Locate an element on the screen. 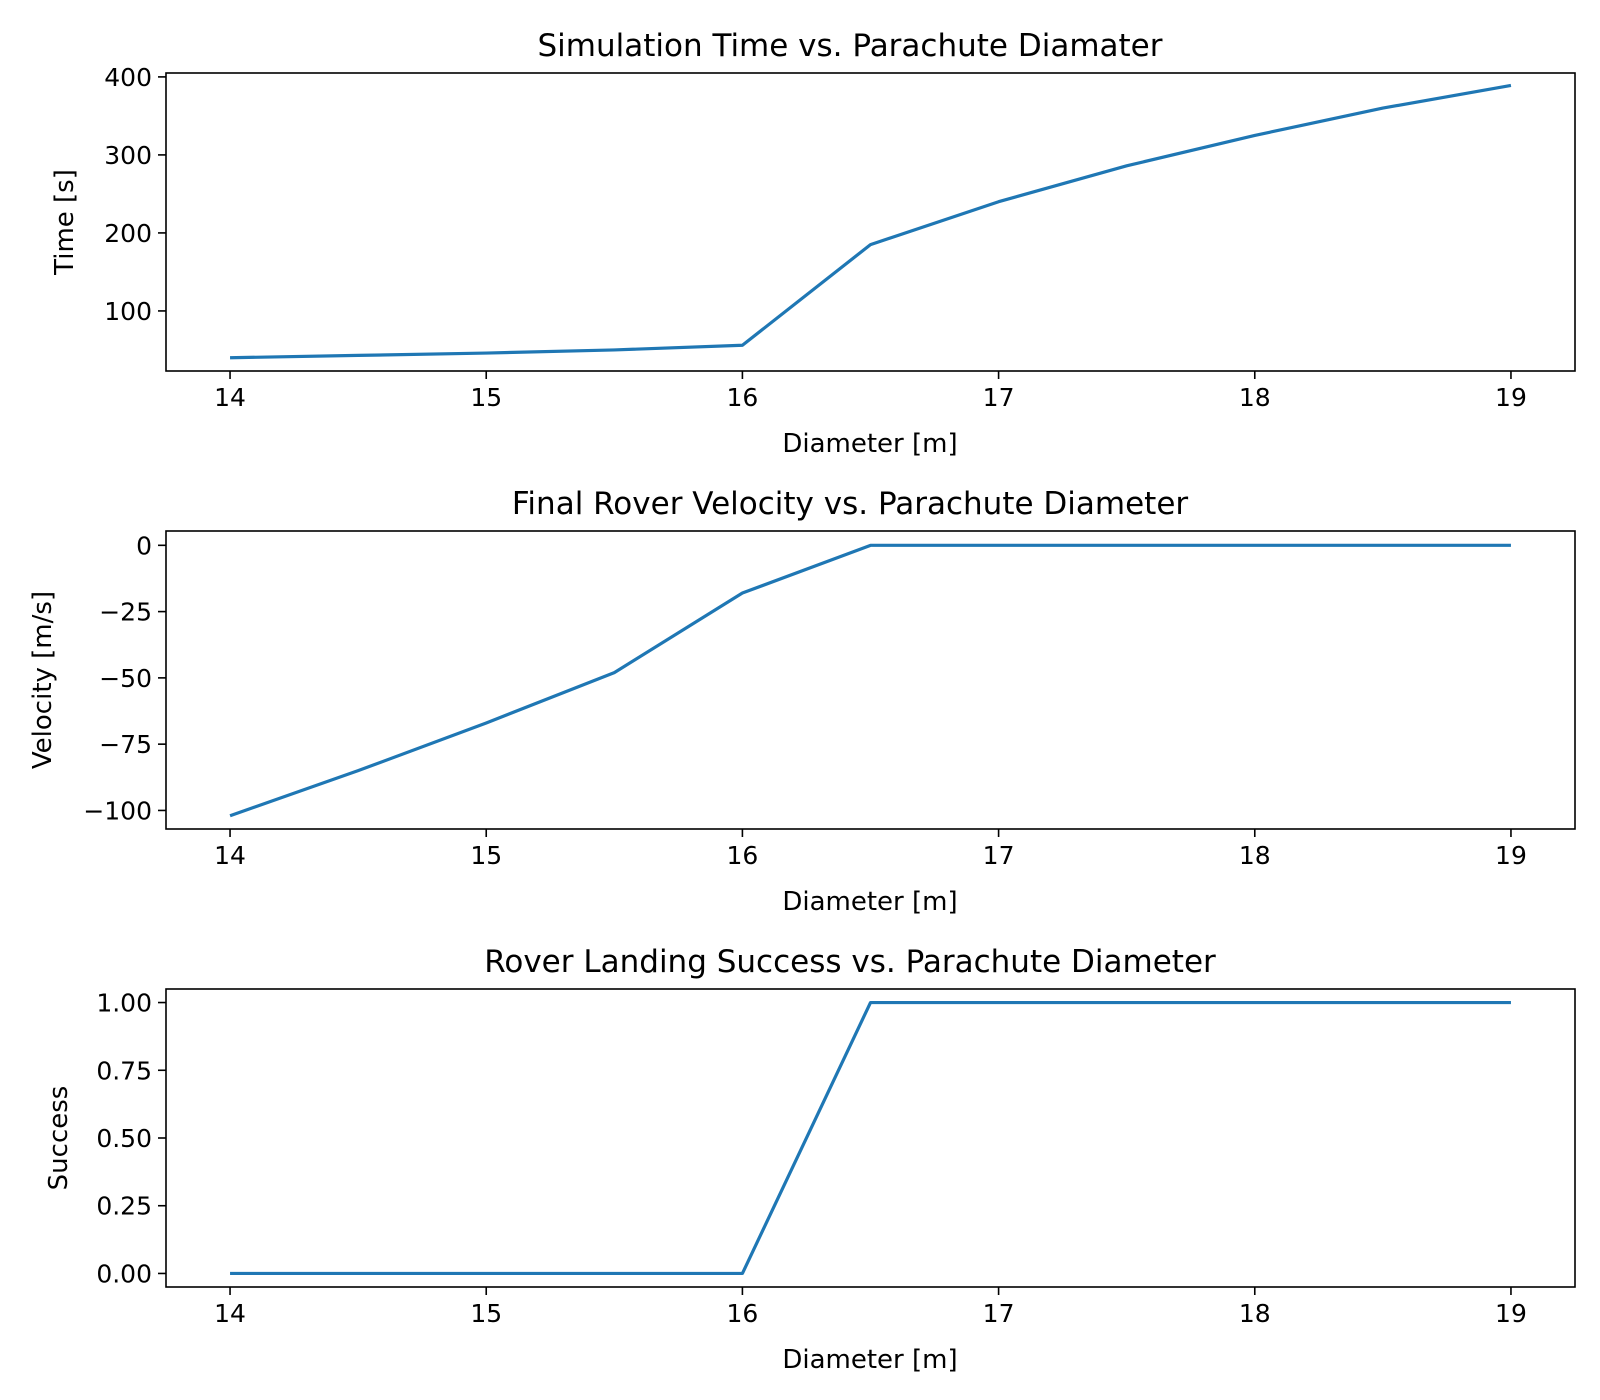 Image resolution: width=1600 pixels, height=1400 pixels. y-ticks: 100 200 300 400 is located at coordinates (135, 194).